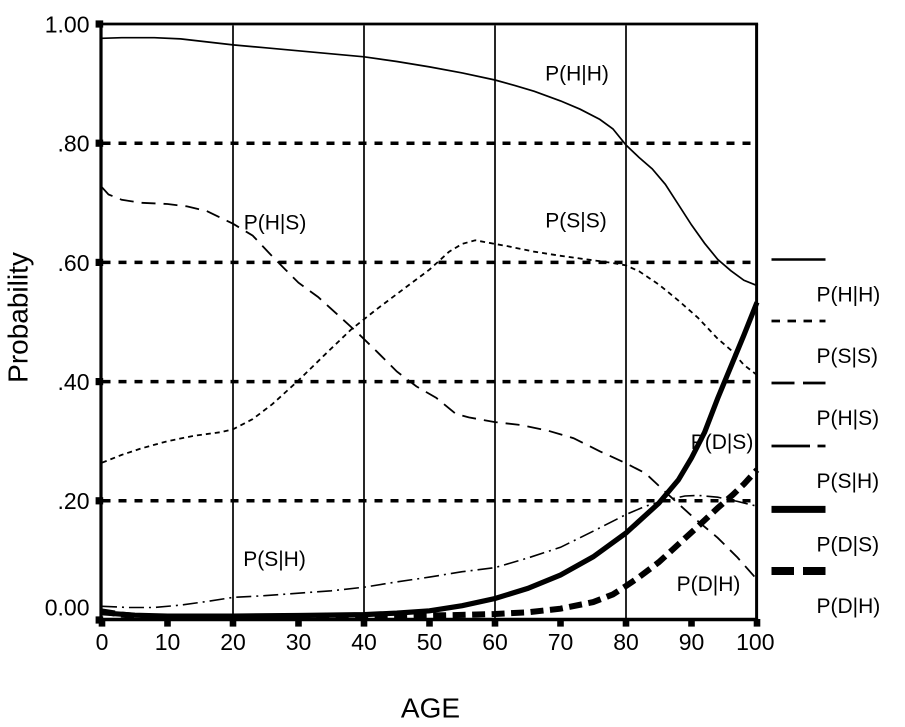  What do you see at coordinates (74, 144) in the screenshot?
I see `svg-text: .80` at bounding box center [74, 144].